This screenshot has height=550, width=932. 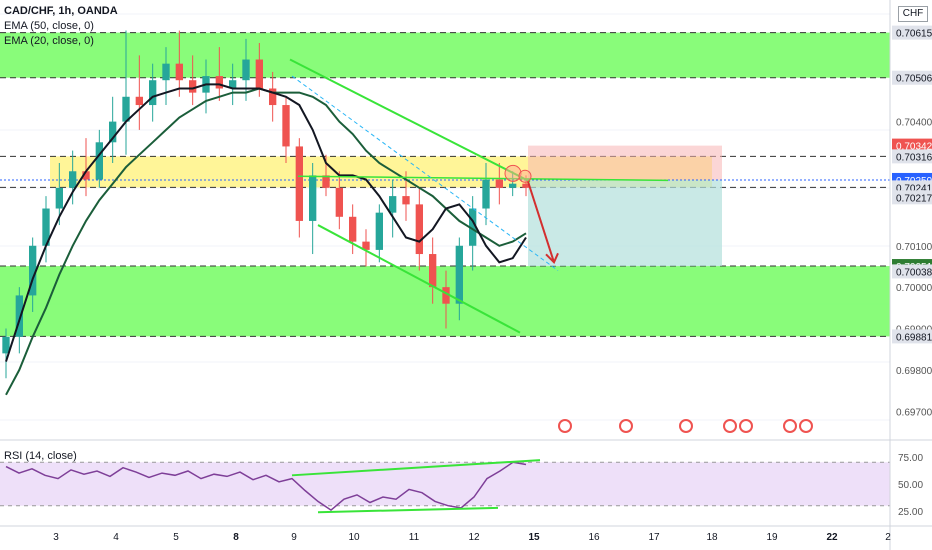 I want to click on price-axis-label: 0.70241, so click(x=914, y=188).